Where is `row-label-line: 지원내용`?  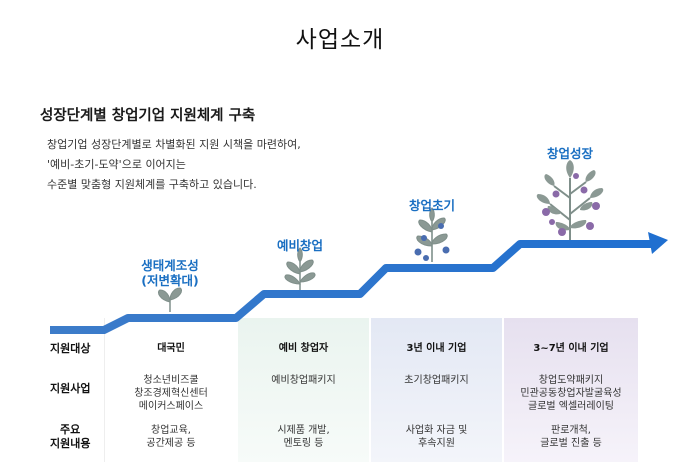 row-label-line: 지원내용 is located at coordinates (70, 443).